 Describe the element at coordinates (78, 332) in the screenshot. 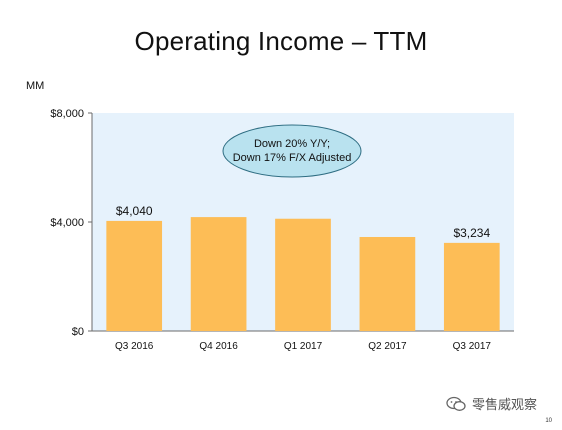

I see `y-tick-label: $0` at that location.